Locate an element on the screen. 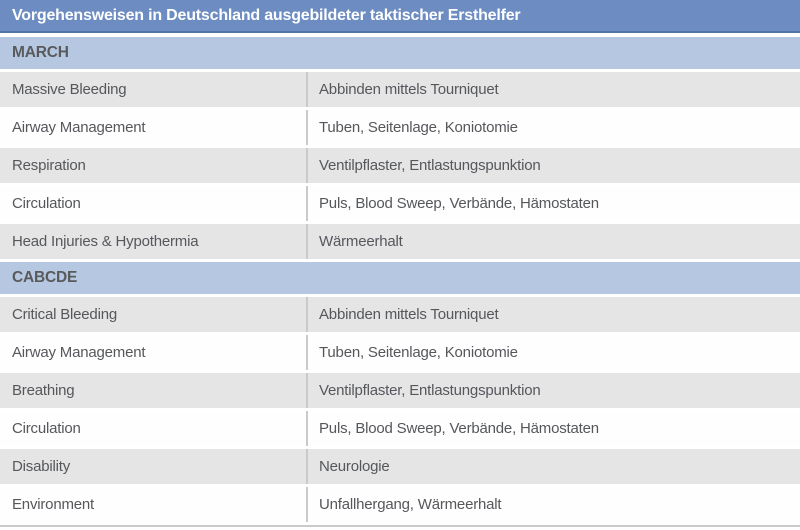 The width and height of the screenshot is (800, 530). row-label: Environment is located at coordinates (154, 504).